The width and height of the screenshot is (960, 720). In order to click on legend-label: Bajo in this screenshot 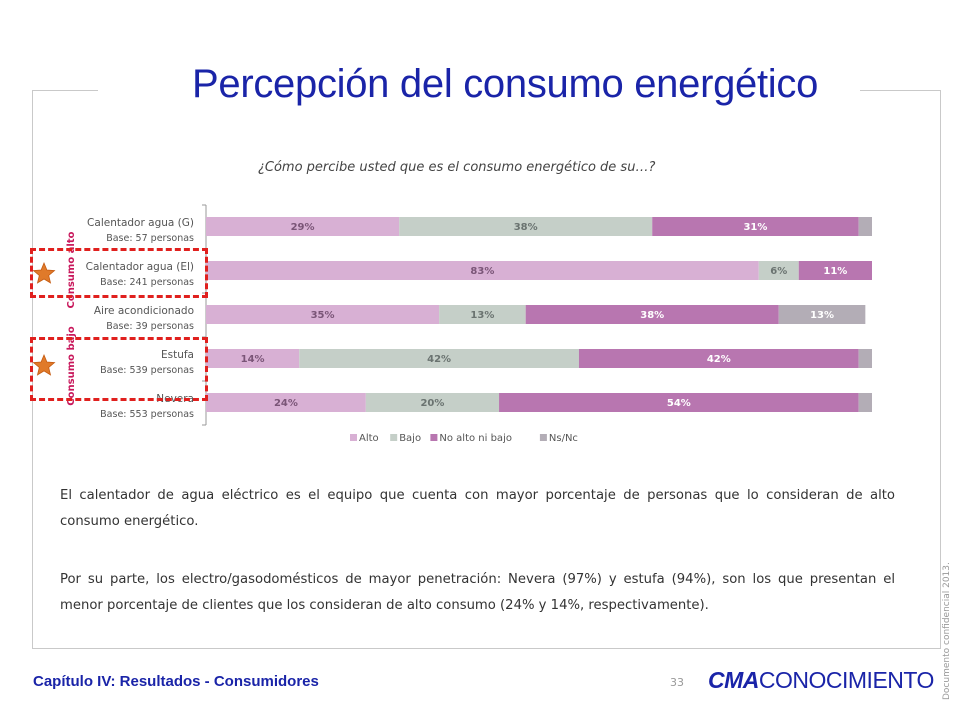, I will do `click(410, 438)`.